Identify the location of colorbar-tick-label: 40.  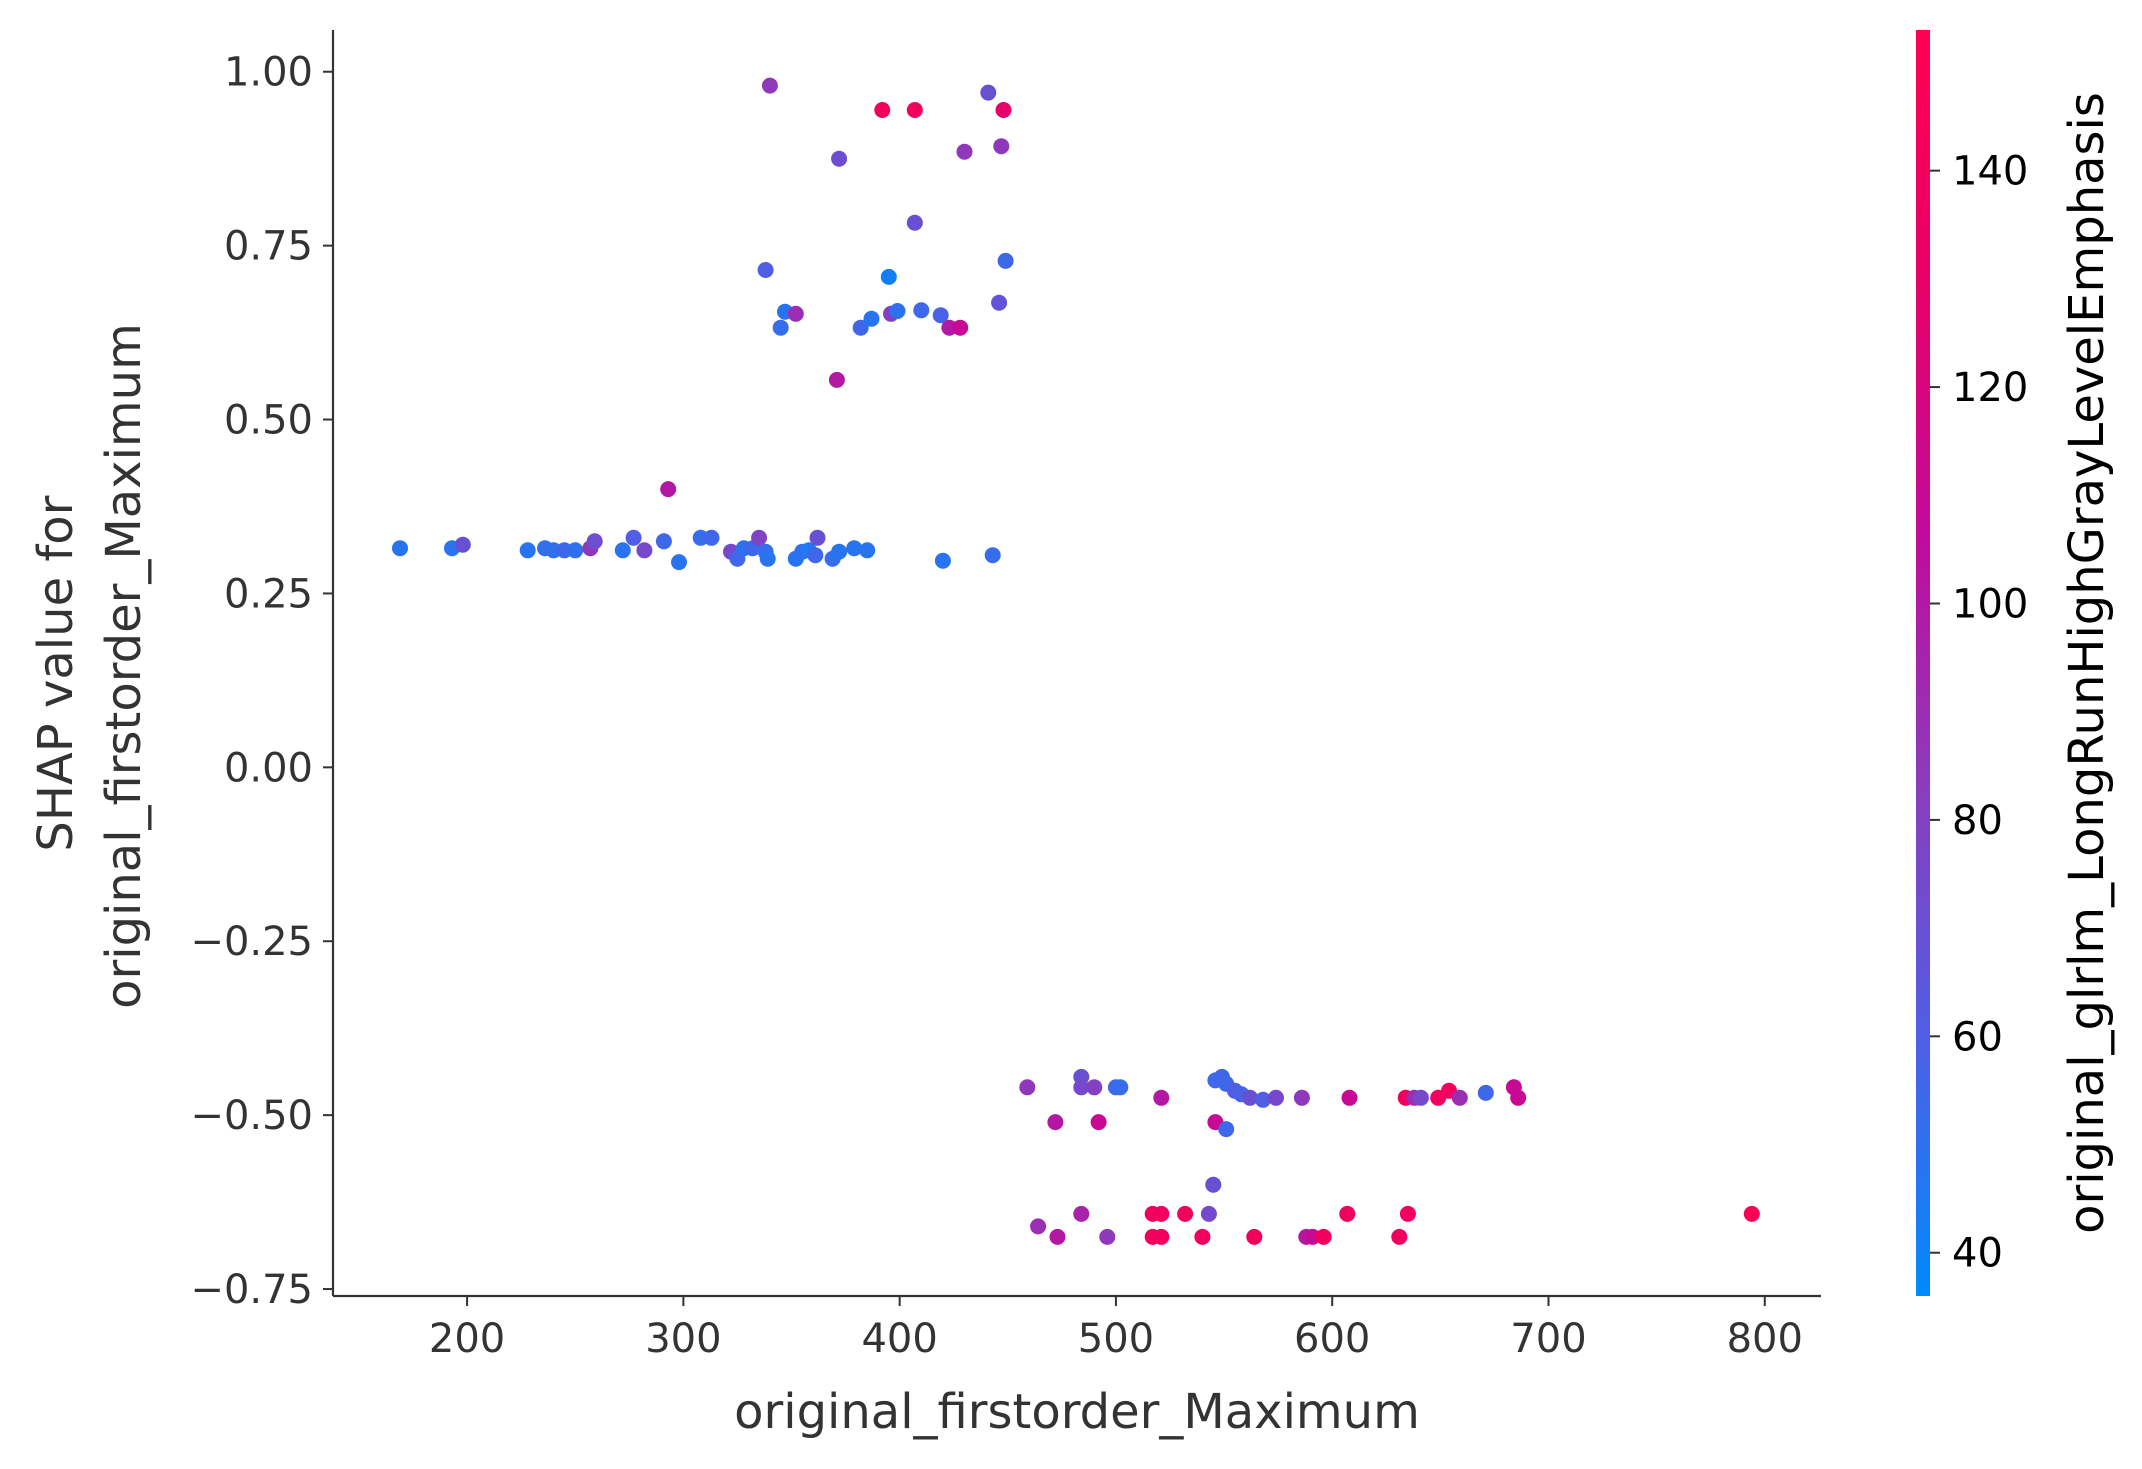
(1977, 1254).